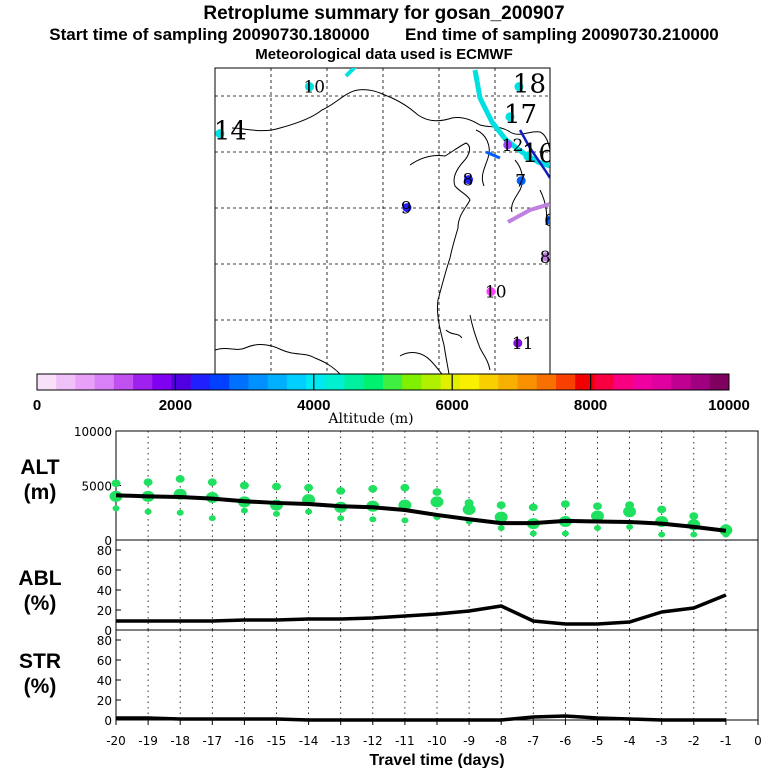 This screenshot has width=768, height=768. Describe the element at coordinates (373, 741) in the screenshot. I see `x-tick-label: -12` at that location.